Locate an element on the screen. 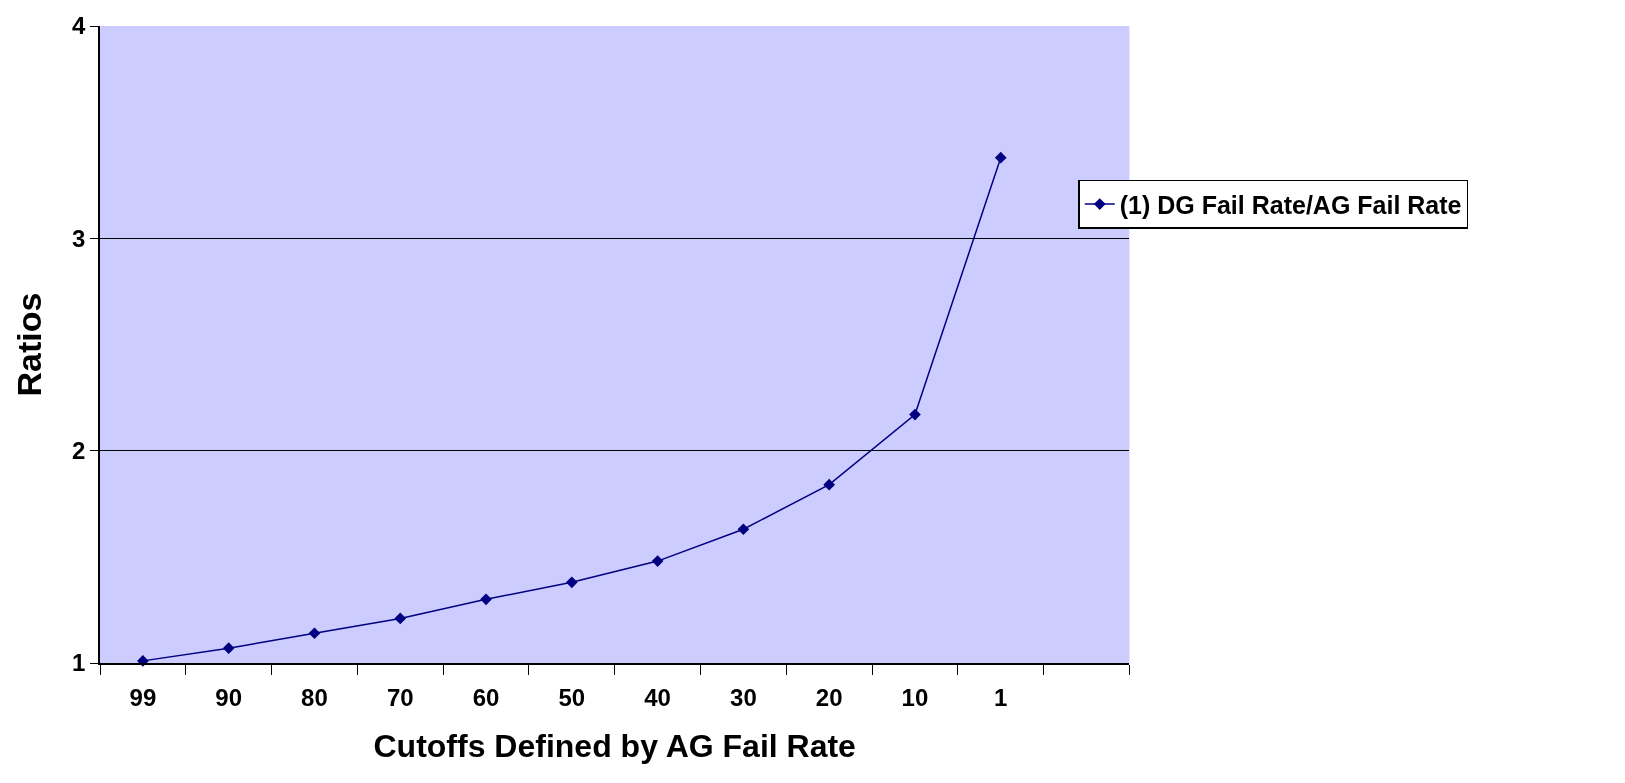 This screenshot has width=1625, height=783. y-tick-label: 4 is located at coordinates (79, 26).